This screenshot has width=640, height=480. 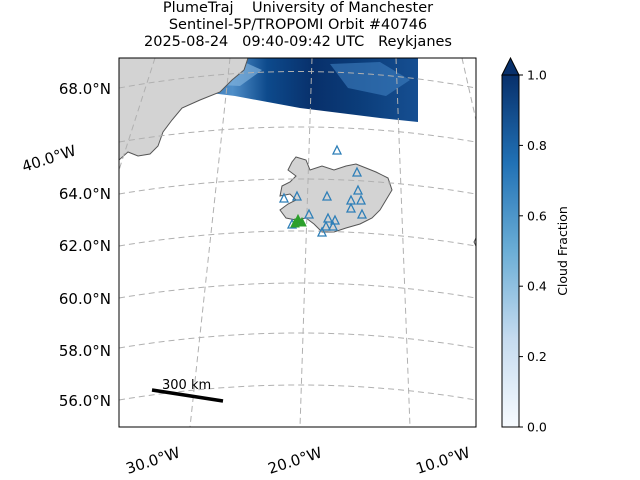 What do you see at coordinates (537, 145) in the screenshot?
I see `colorbar-tick-label: 0.8` at bounding box center [537, 145].